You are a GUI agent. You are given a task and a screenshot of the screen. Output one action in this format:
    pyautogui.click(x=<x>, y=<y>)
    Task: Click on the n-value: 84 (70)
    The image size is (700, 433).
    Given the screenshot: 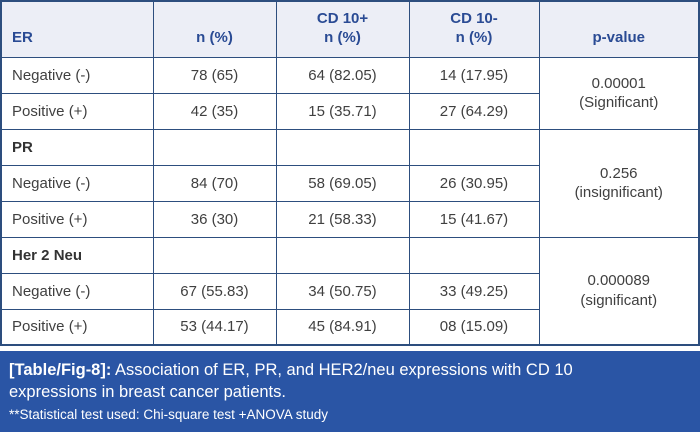 What is the action you would take?
    pyautogui.click(x=214, y=183)
    